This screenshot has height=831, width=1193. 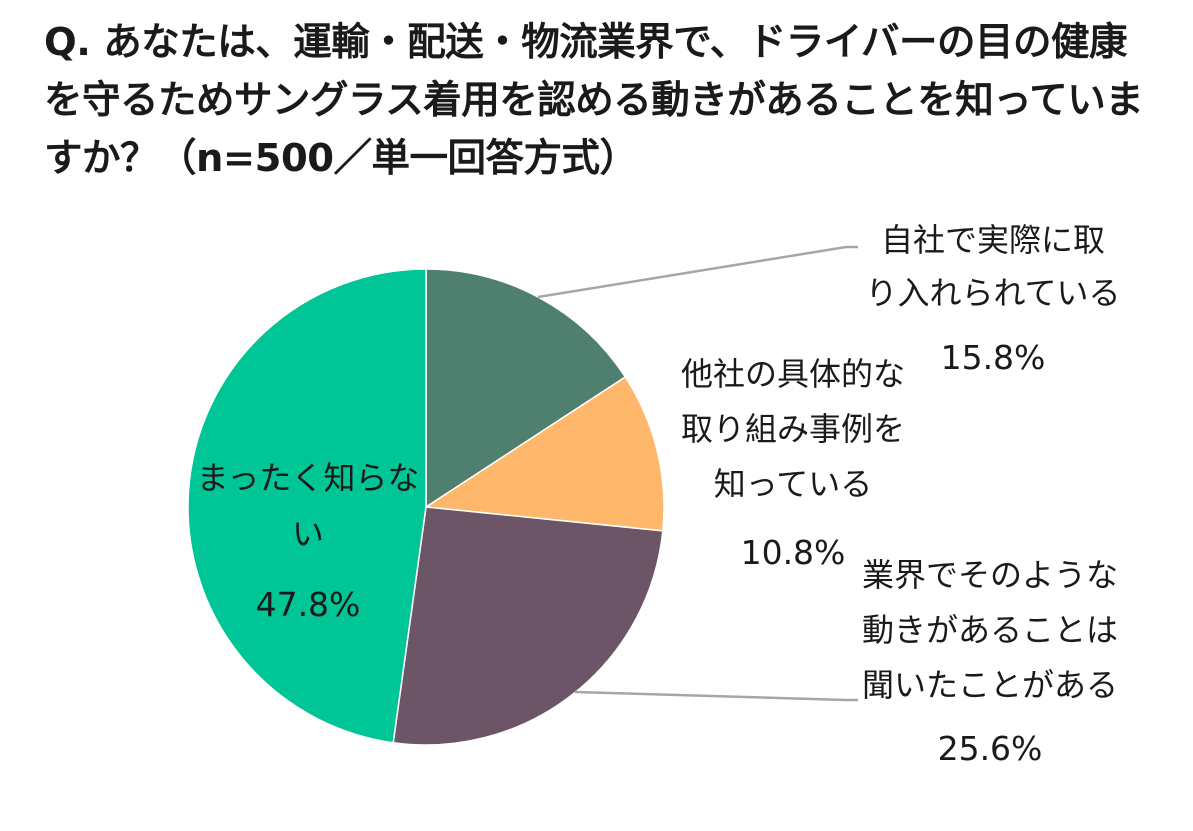 I want to click on slice-value-2: 10.8%, so click(x=793, y=552).